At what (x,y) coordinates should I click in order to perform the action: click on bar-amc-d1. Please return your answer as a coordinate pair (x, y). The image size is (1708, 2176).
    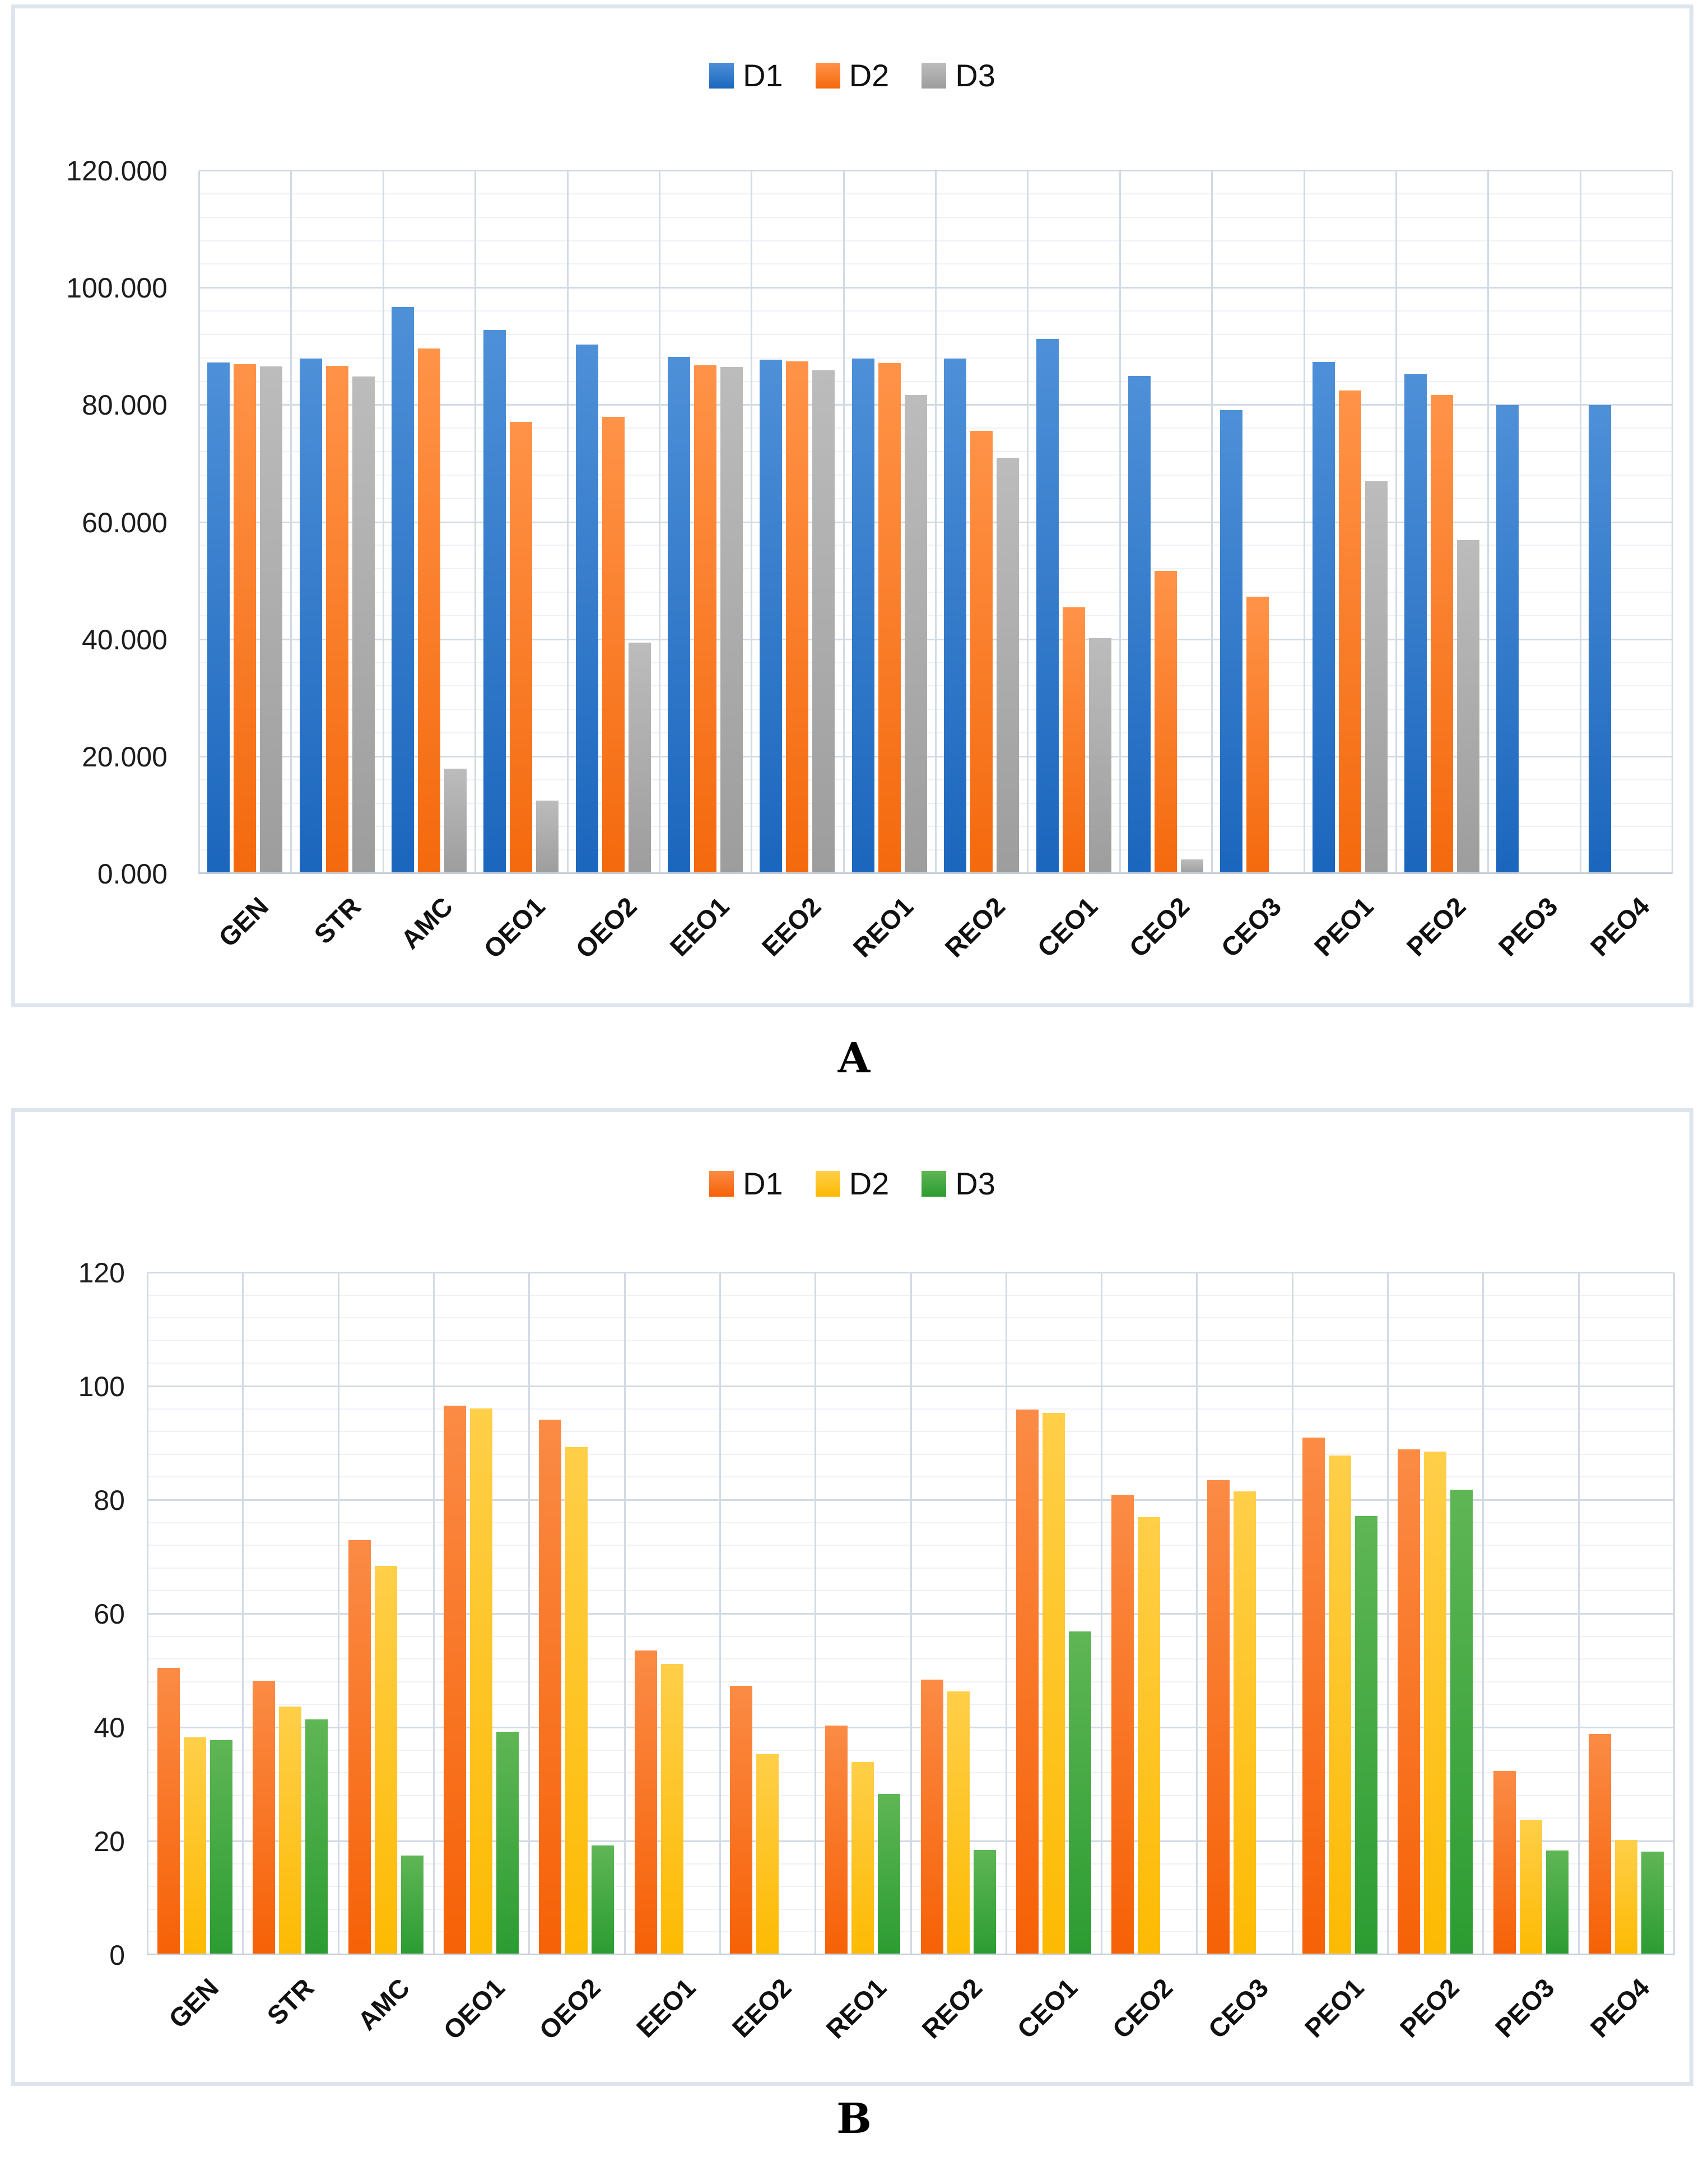
    Looking at the image, I should click on (403, 590).